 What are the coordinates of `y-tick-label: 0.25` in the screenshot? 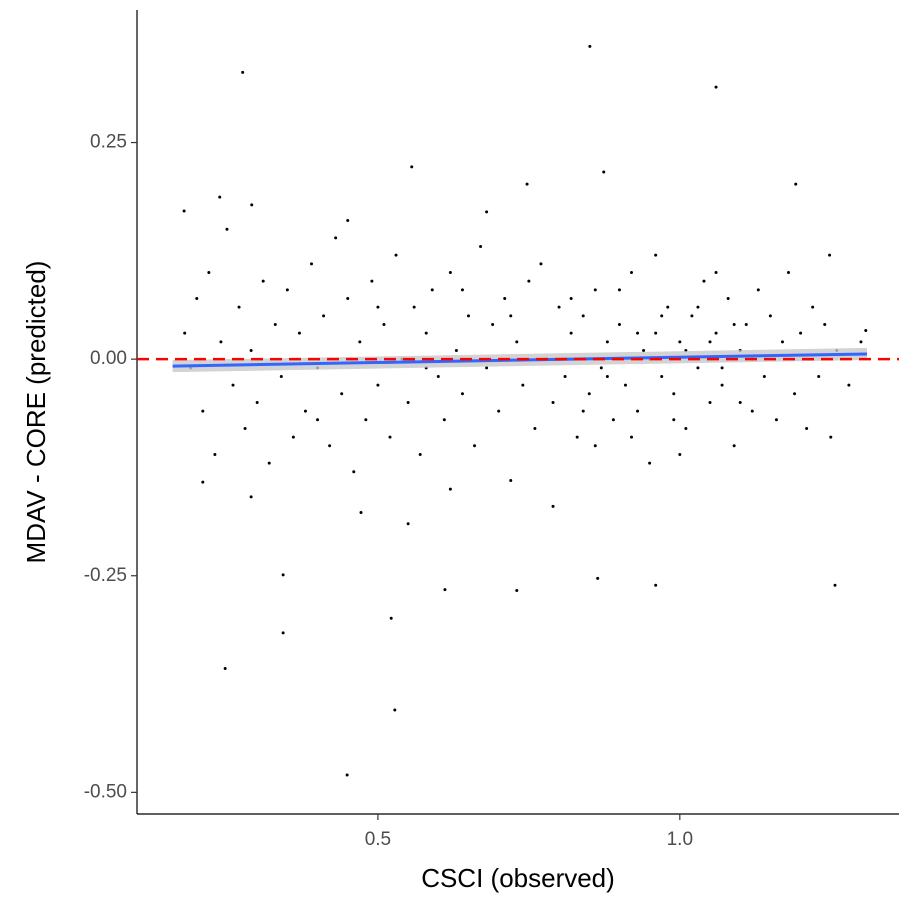 It's located at (108, 142).